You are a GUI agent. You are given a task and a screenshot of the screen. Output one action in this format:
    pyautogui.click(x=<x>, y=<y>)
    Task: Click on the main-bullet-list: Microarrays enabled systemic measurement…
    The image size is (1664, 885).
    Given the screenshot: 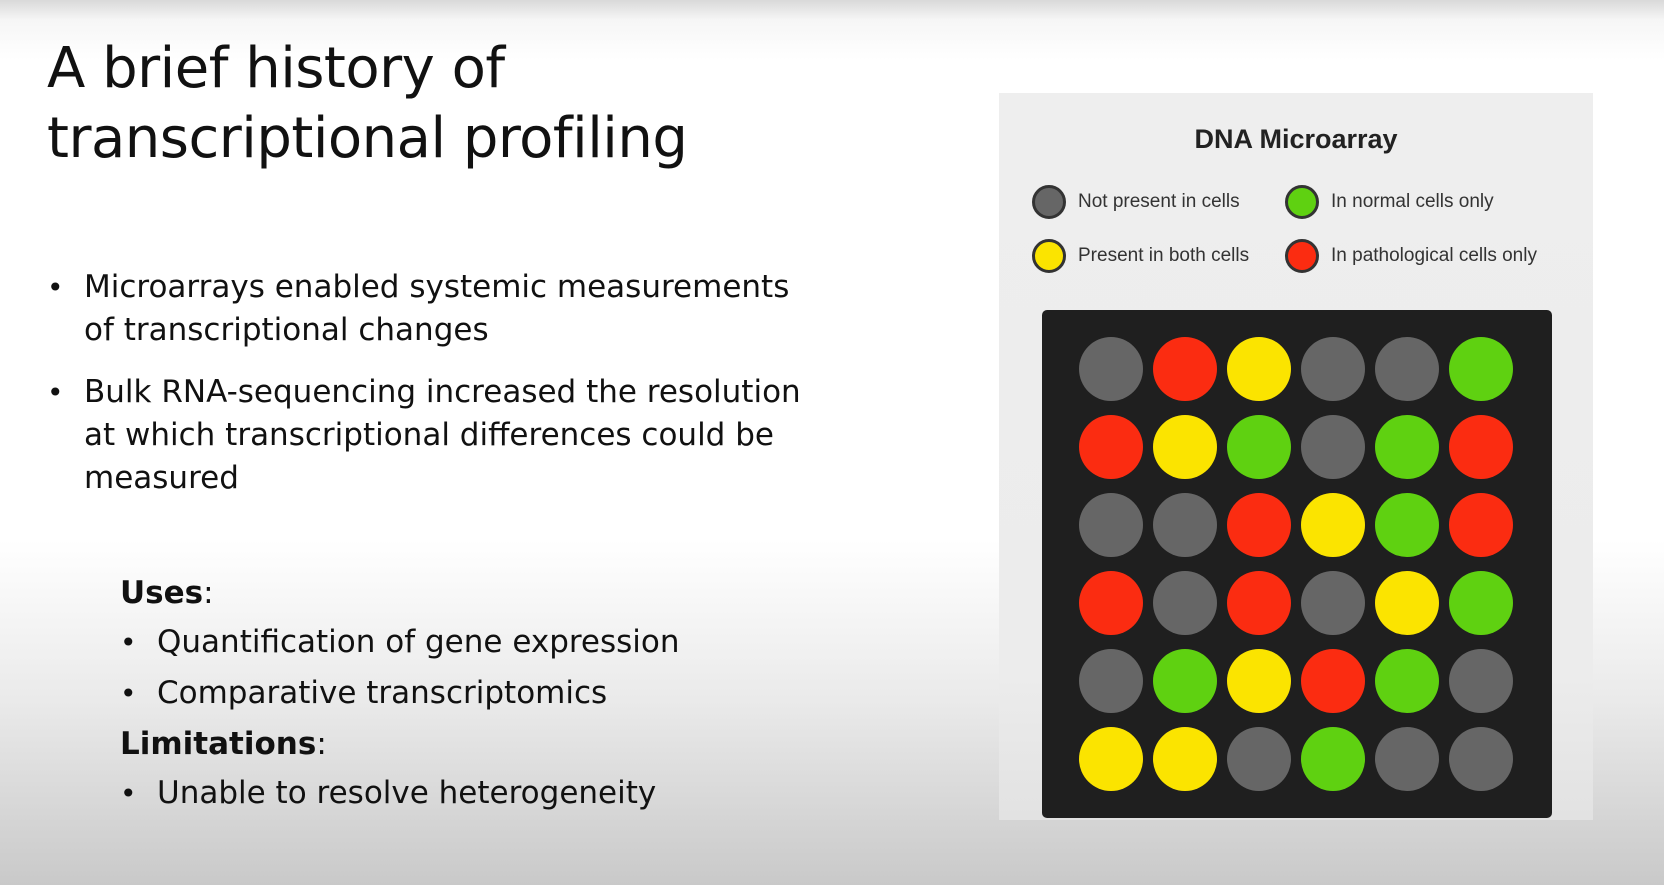 What is the action you would take?
    pyautogui.click(x=427, y=392)
    